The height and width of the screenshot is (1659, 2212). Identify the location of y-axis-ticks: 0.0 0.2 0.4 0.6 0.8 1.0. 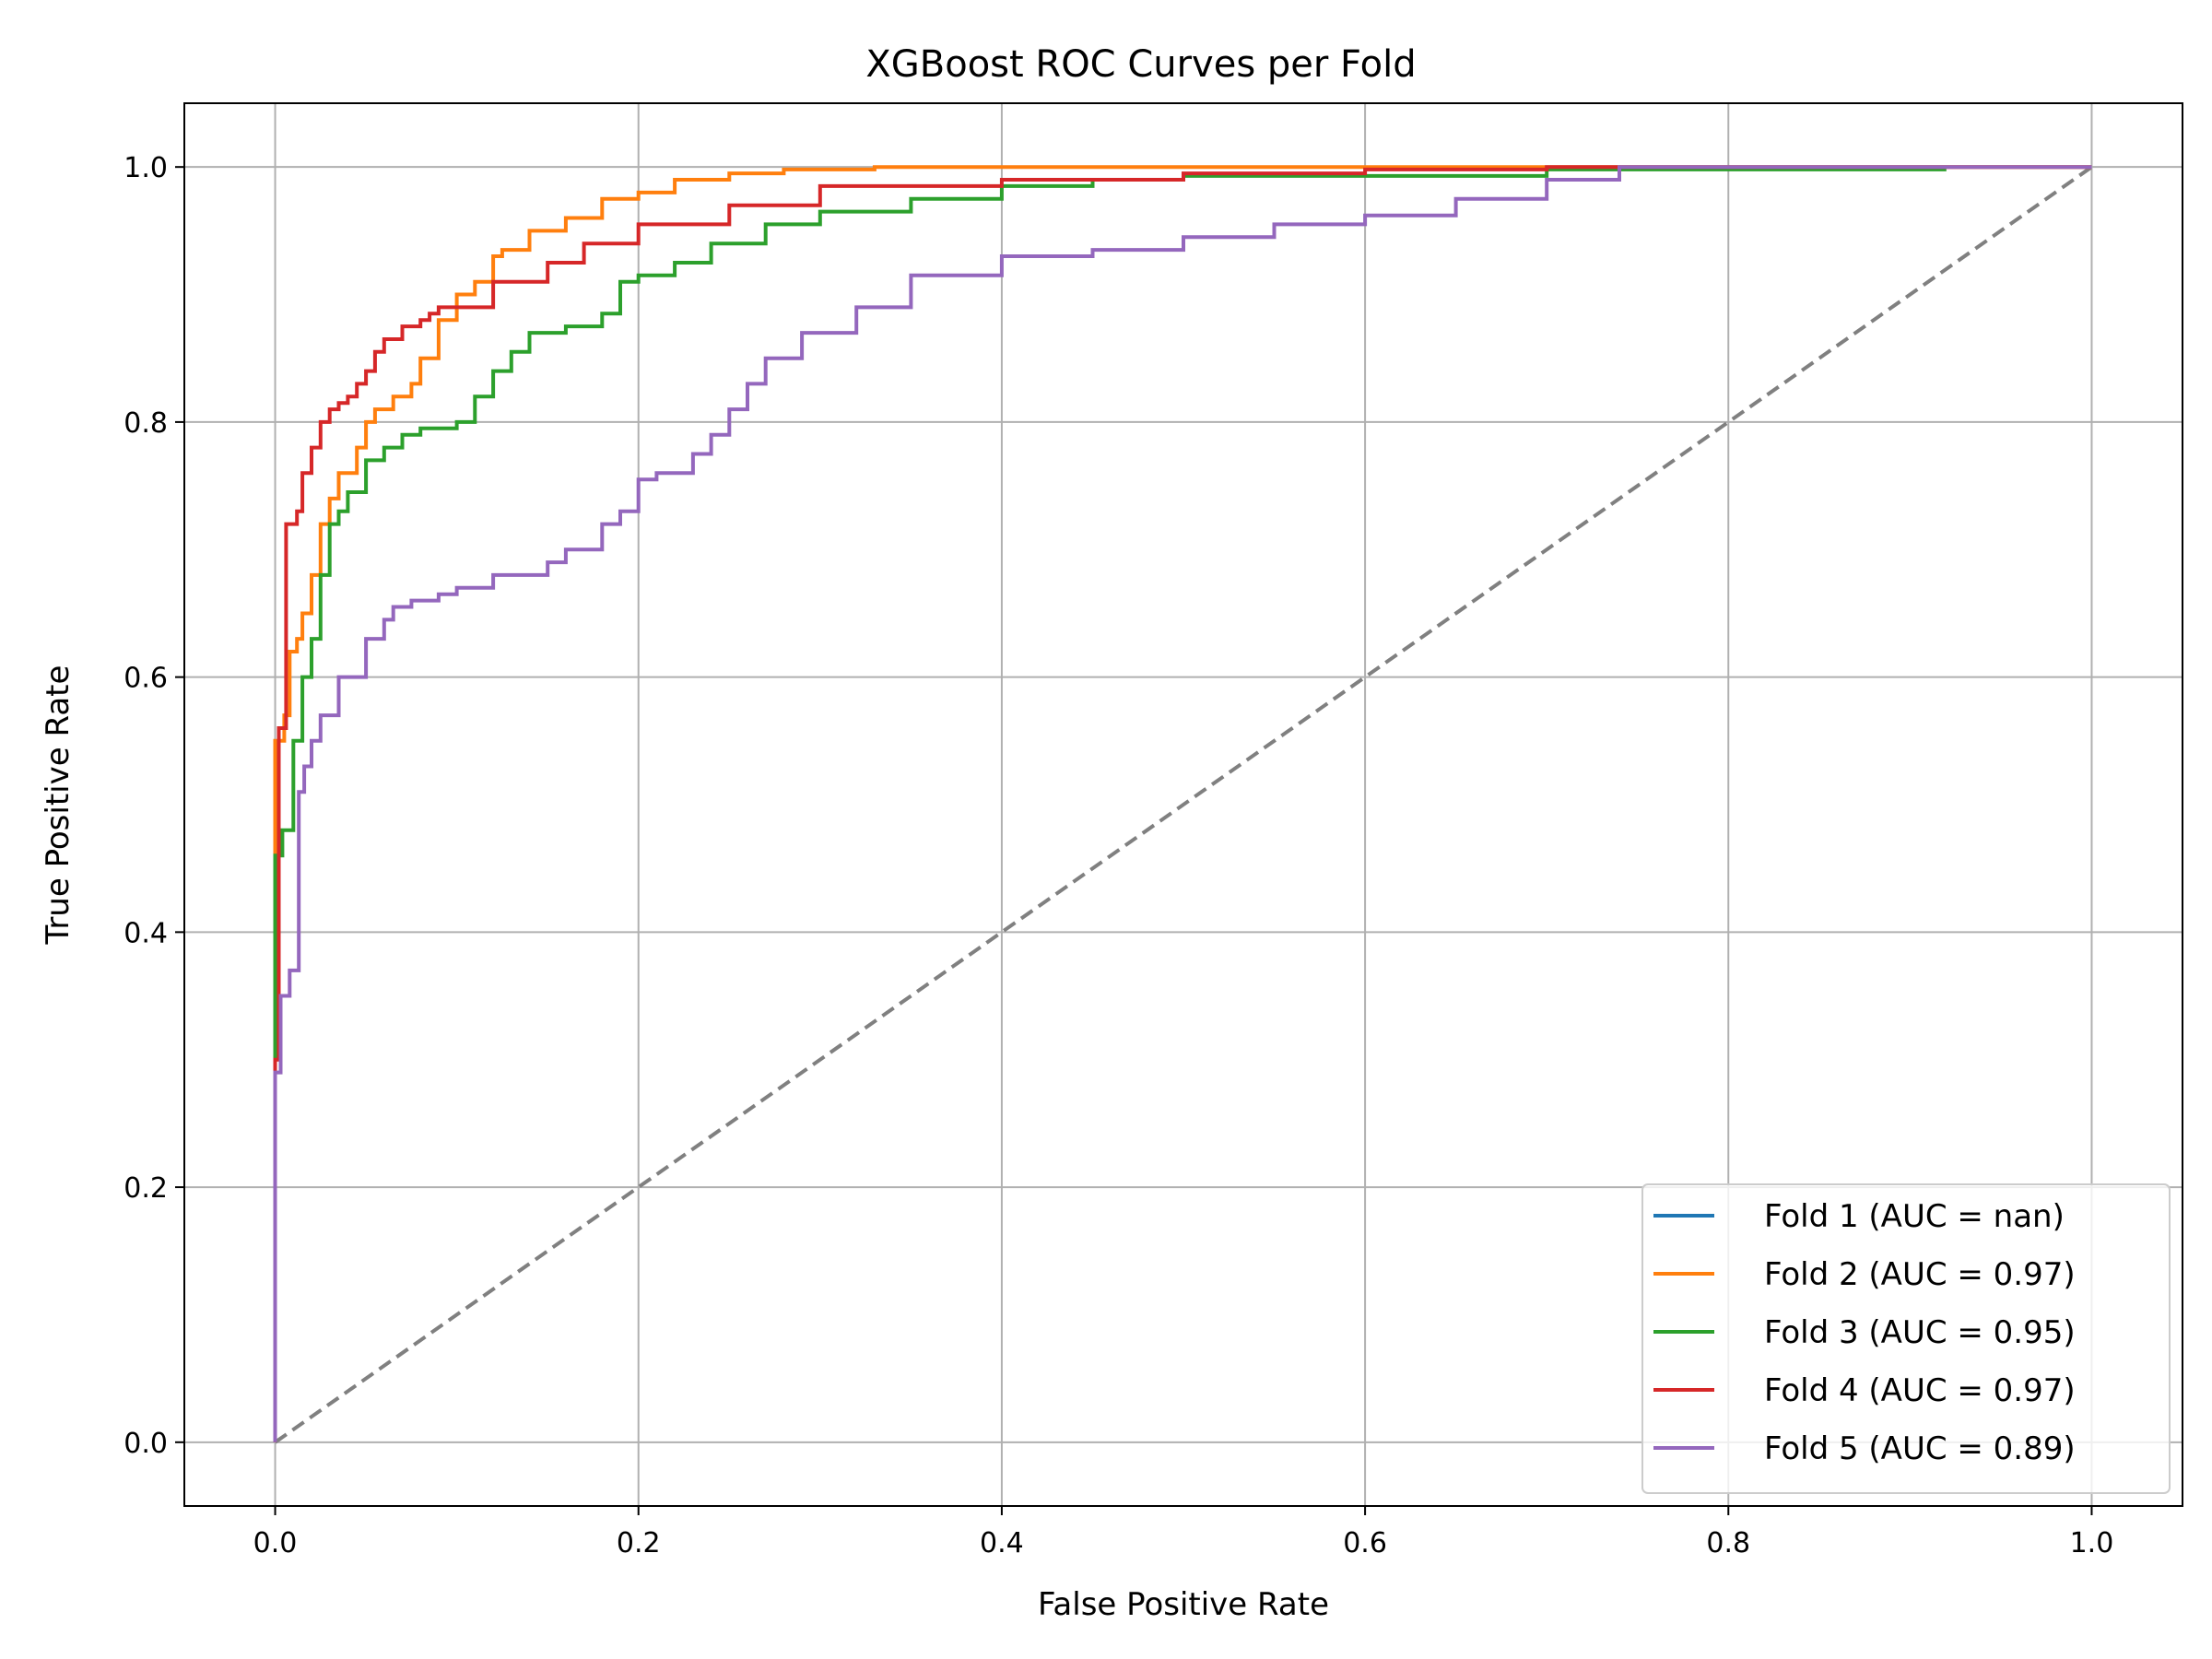
(154, 806).